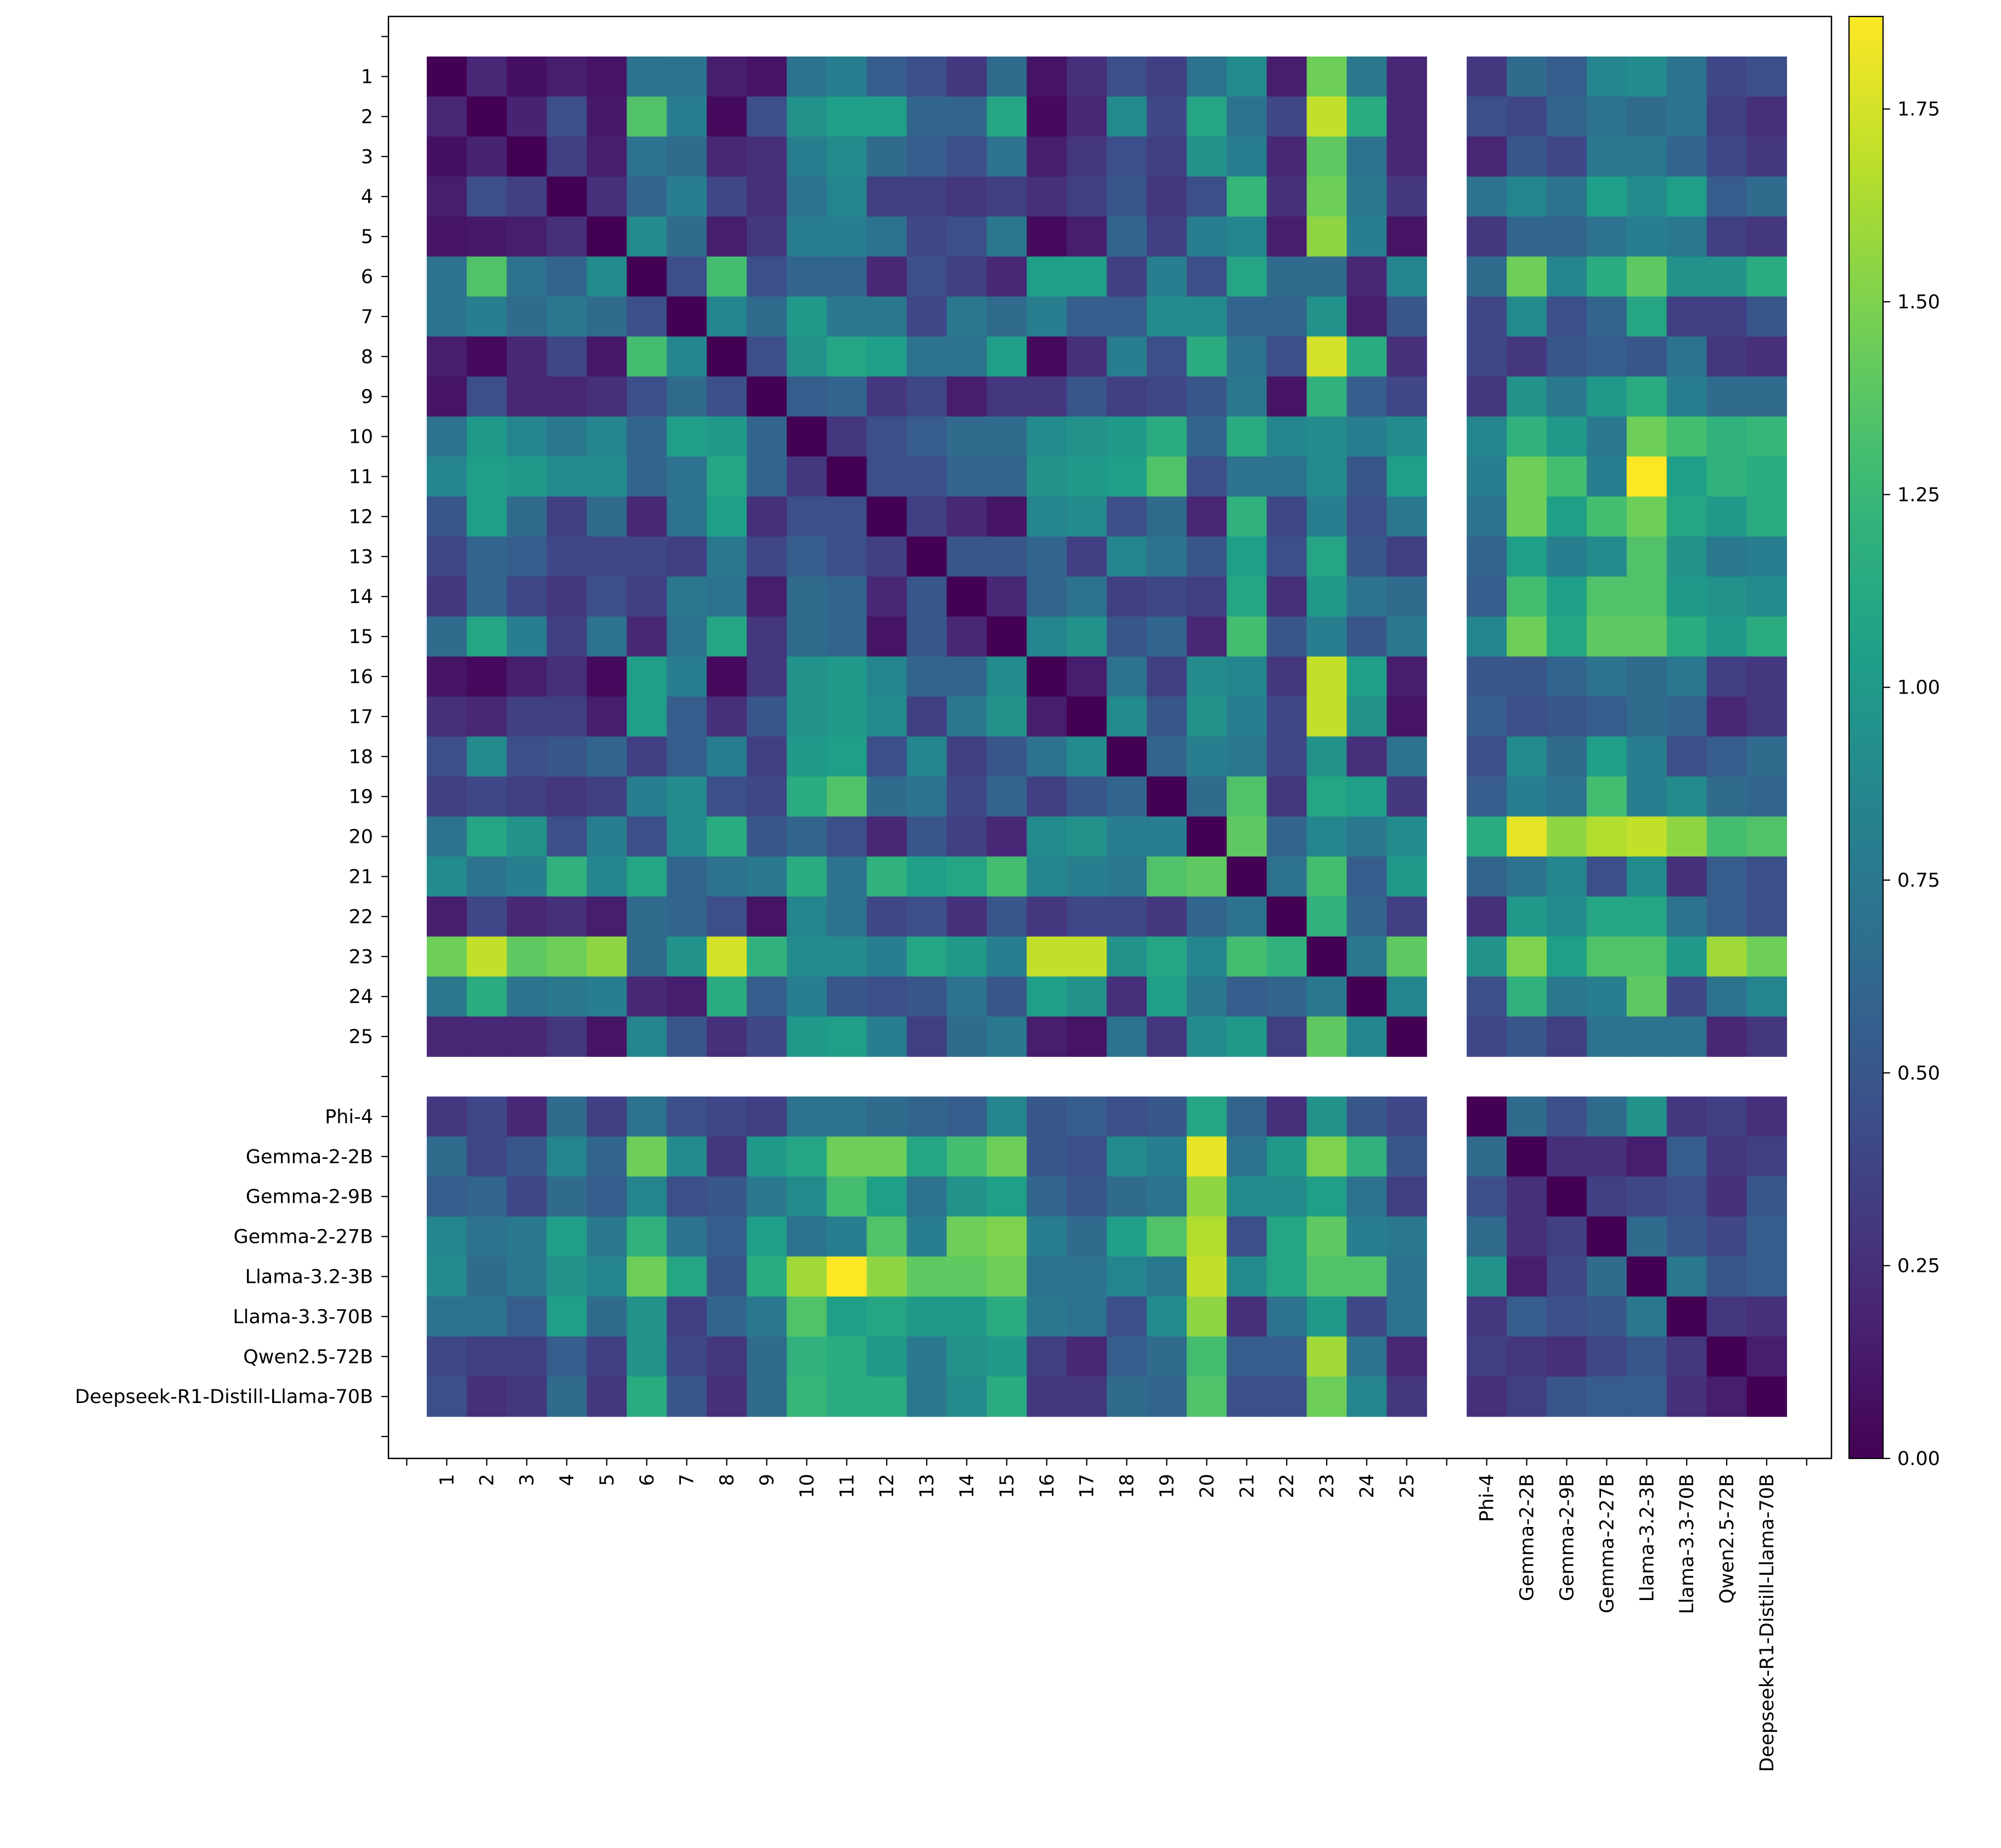 This screenshot has height=1848, width=2001. I want to click on x-tick-label: 9, so click(767, 1480).